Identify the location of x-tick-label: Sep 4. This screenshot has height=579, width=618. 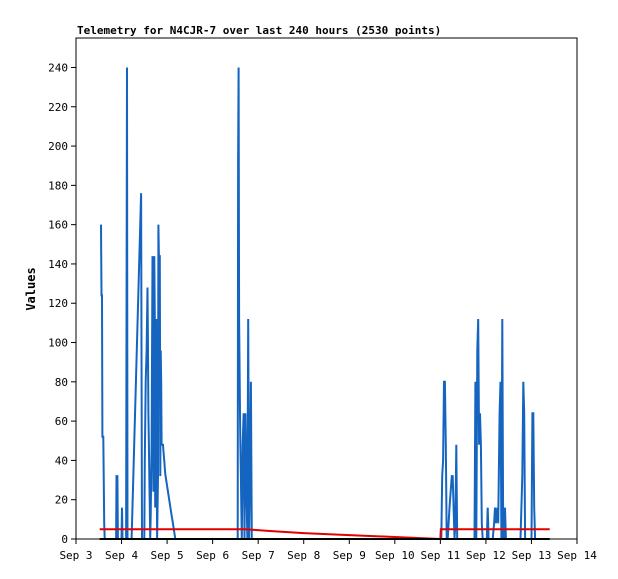
(121, 555).